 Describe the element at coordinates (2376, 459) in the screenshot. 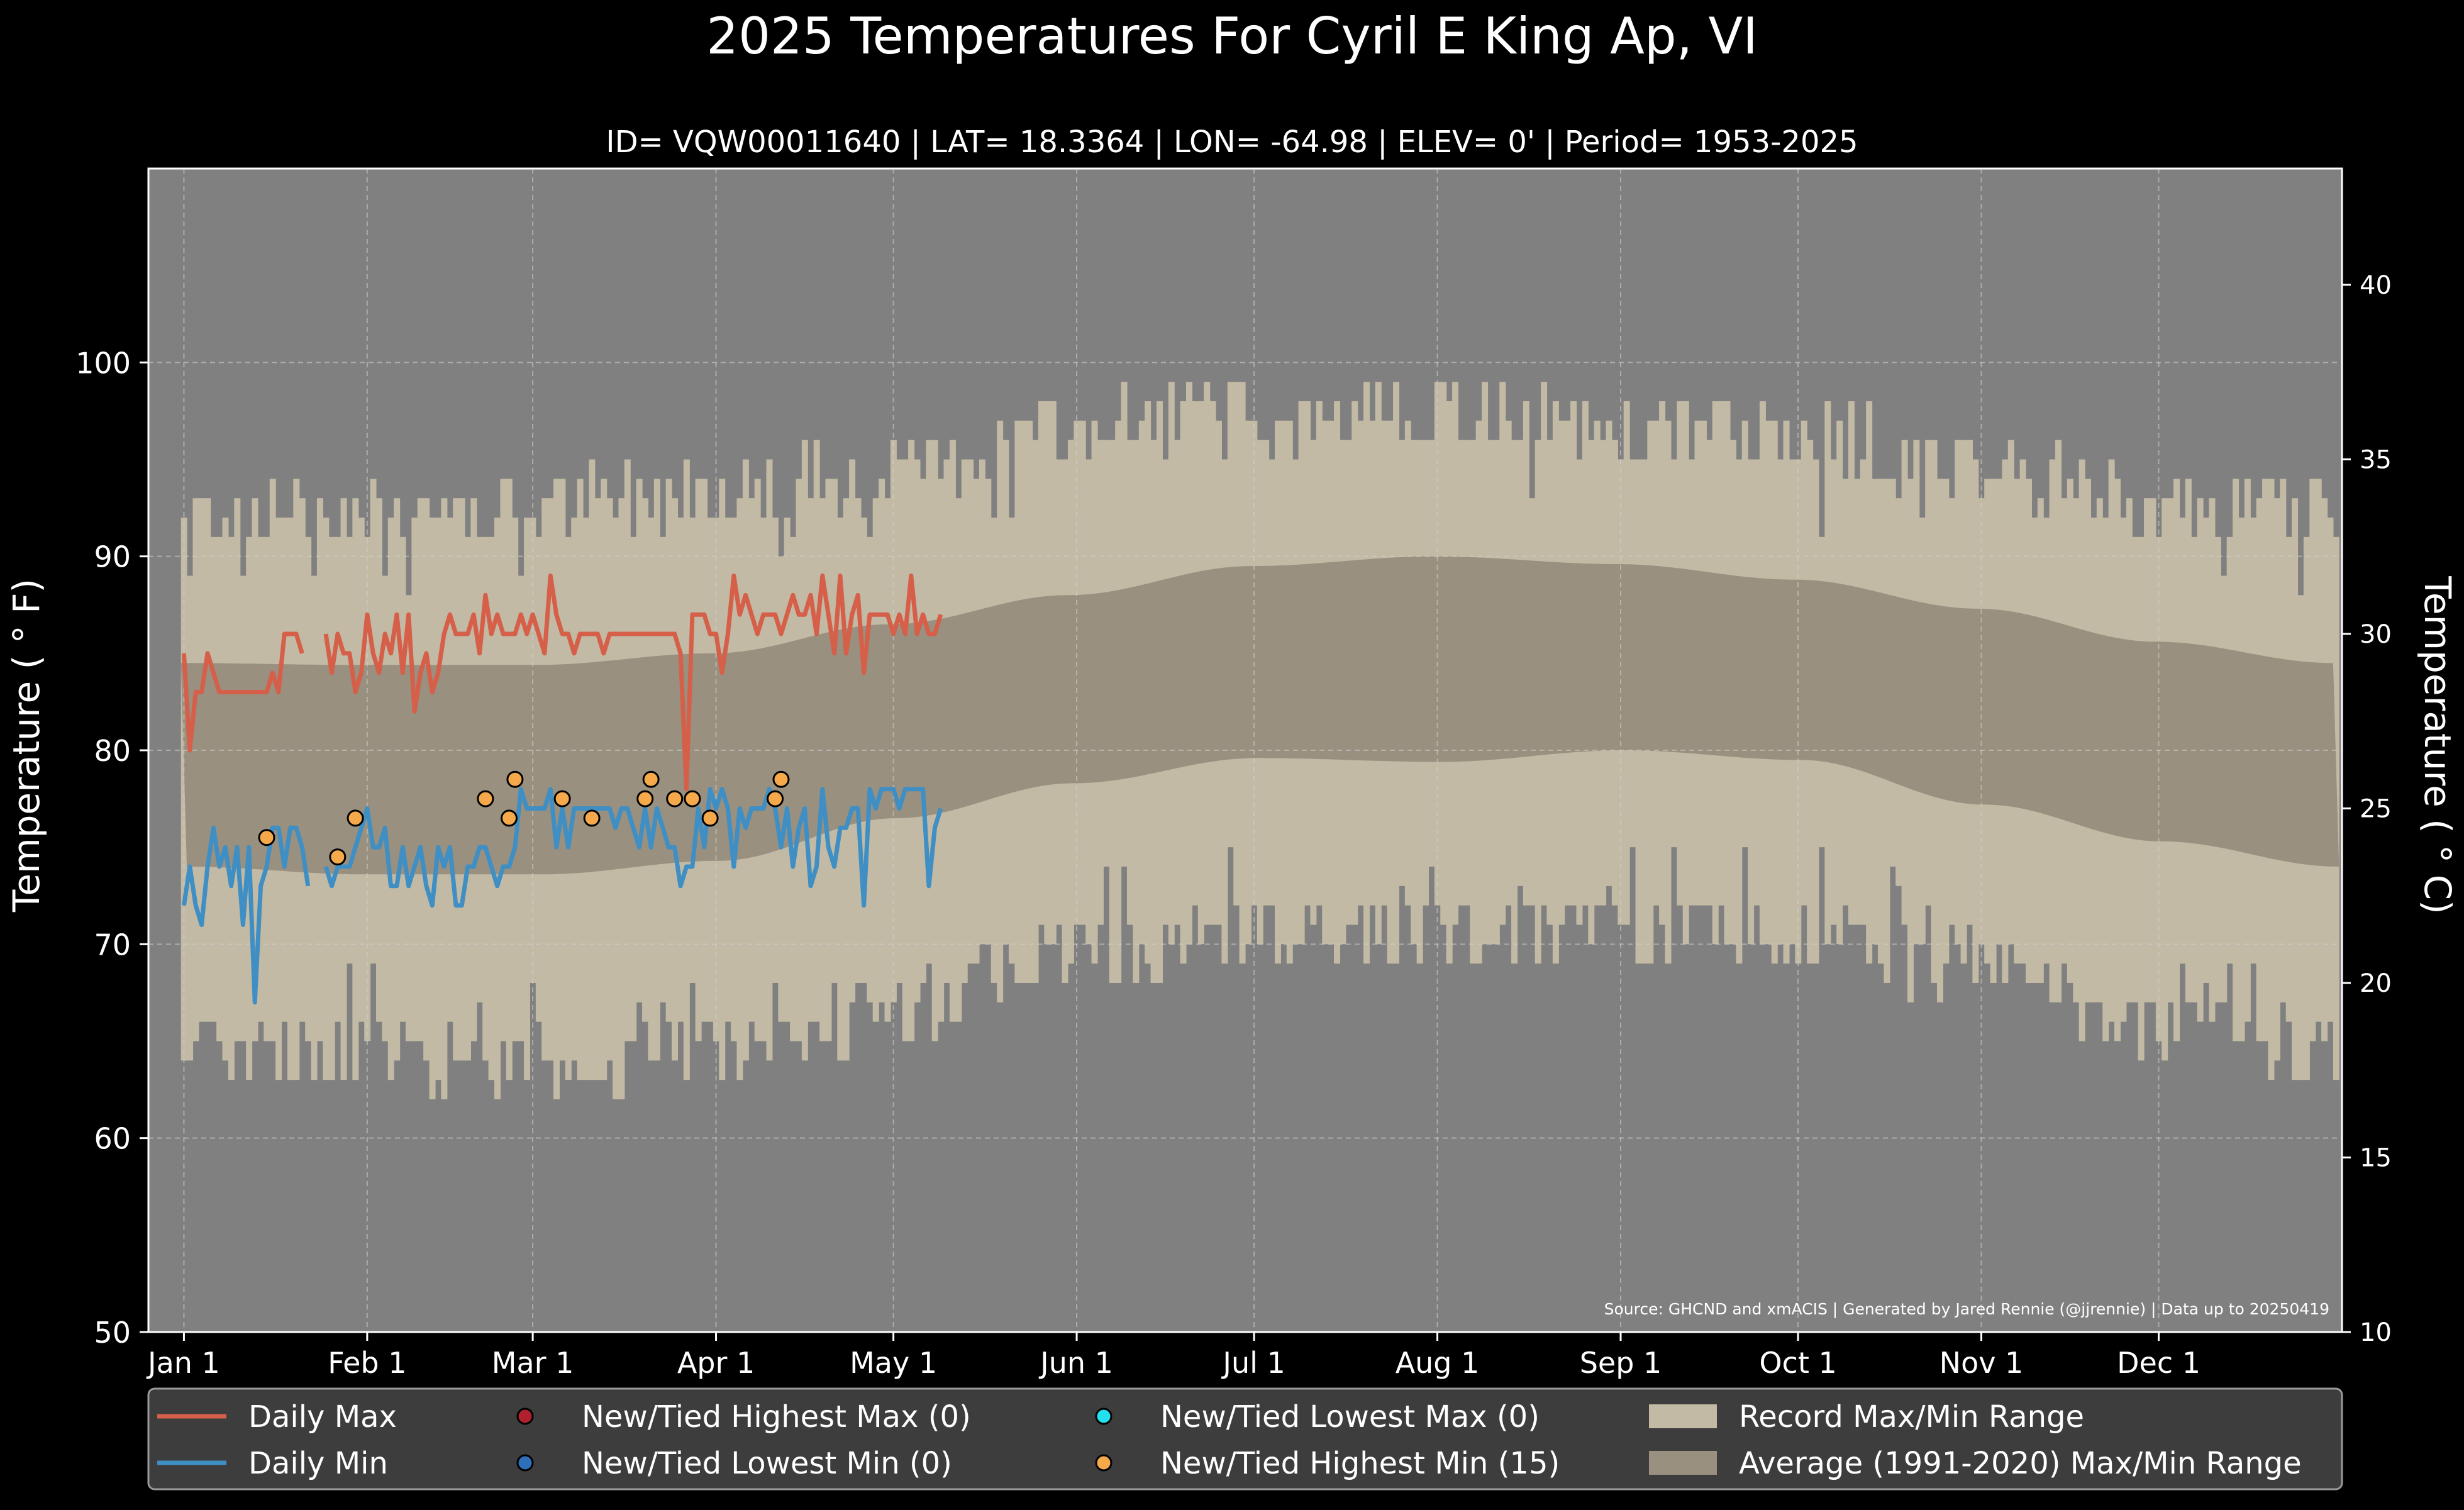

I see `y-tick-label-right: 35` at that location.